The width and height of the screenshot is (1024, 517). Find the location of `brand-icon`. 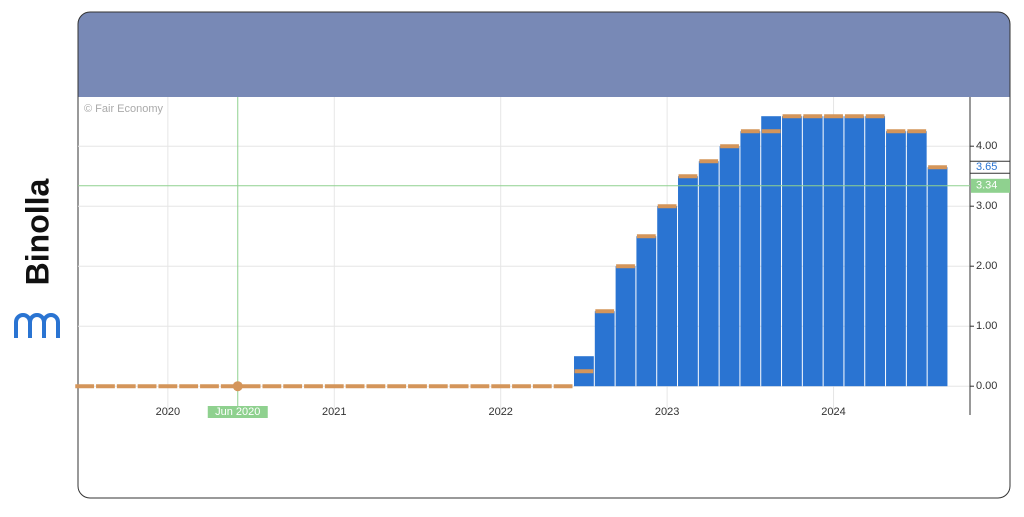

brand-icon is located at coordinates (37, 325).